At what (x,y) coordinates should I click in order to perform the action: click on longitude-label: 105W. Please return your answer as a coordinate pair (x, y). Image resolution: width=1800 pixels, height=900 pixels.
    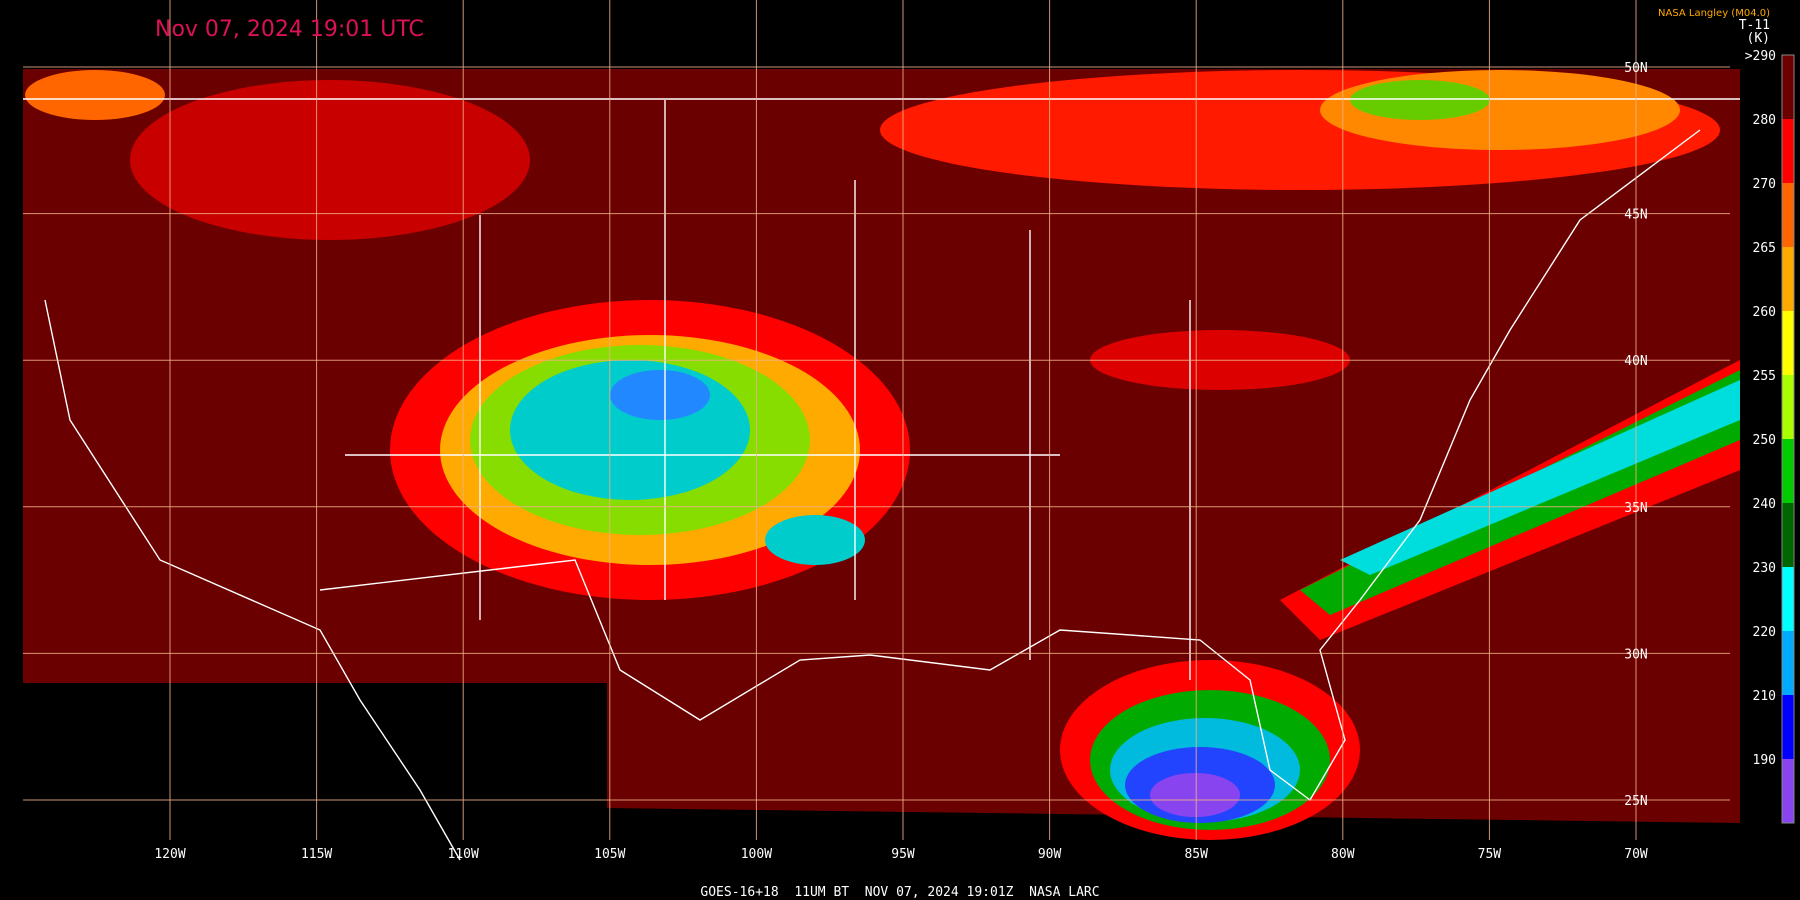
    Looking at the image, I should click on (609, 854).